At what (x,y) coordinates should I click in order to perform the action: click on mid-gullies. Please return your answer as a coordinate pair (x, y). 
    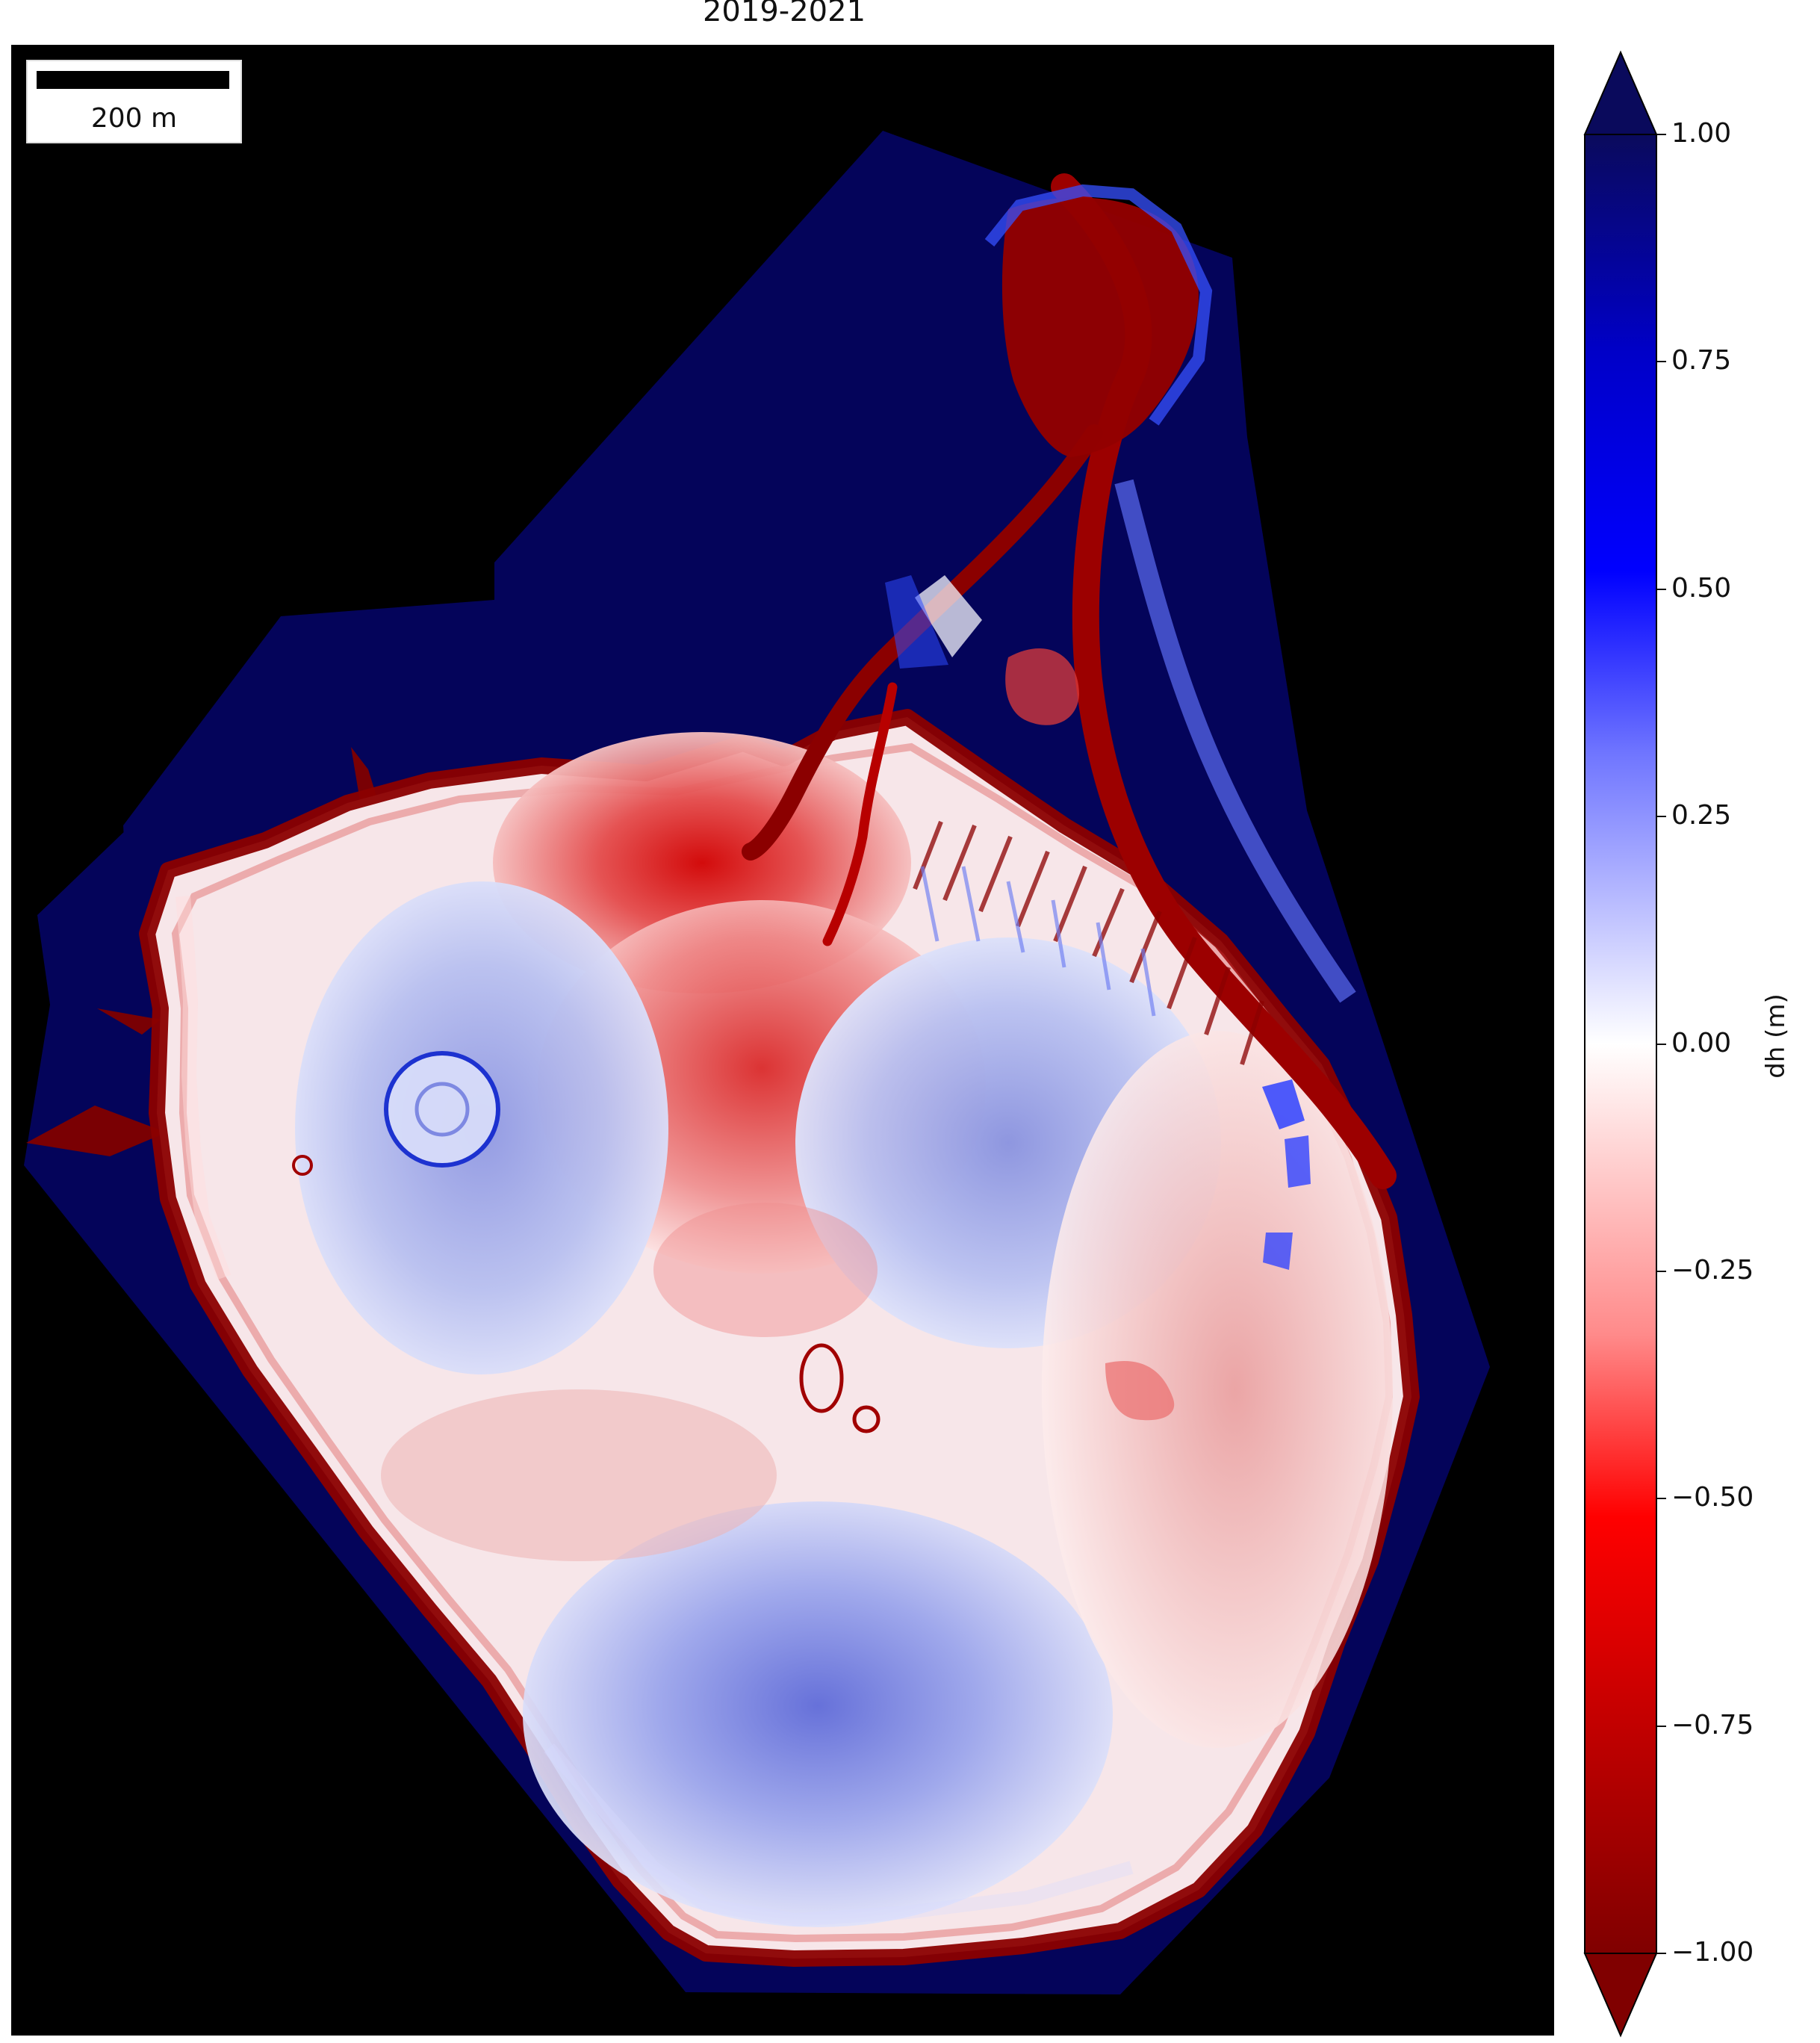
    Looking at the image, I should click on (1038, 941).